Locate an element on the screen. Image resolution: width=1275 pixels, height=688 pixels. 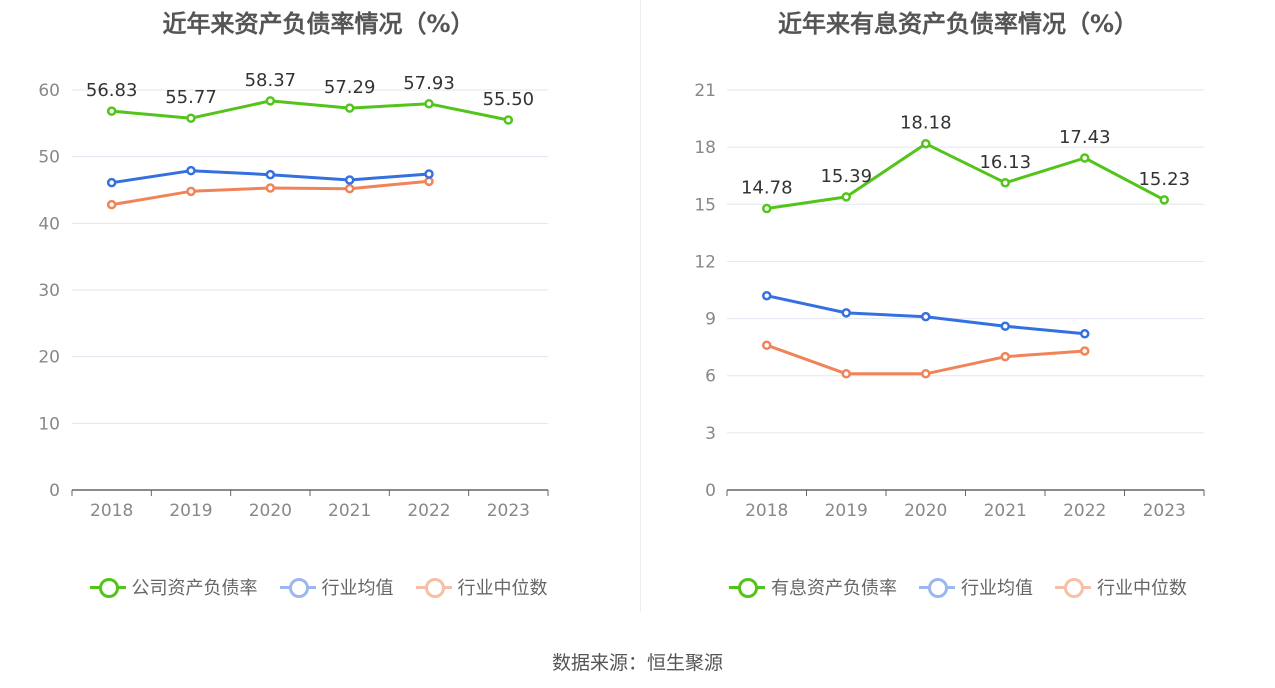
panel-divider is located at coordinates (640, 306).